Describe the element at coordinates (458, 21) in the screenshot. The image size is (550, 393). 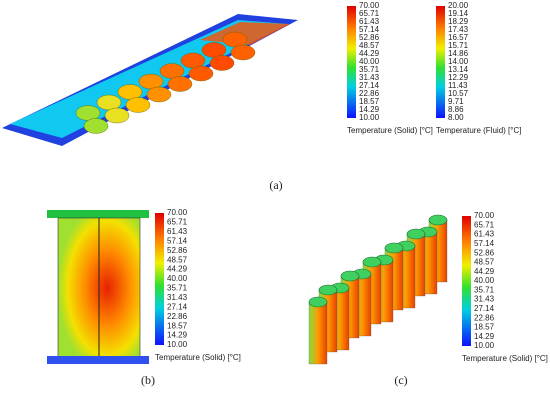
I see `colorbar-tick-label: 18.29` at that location.